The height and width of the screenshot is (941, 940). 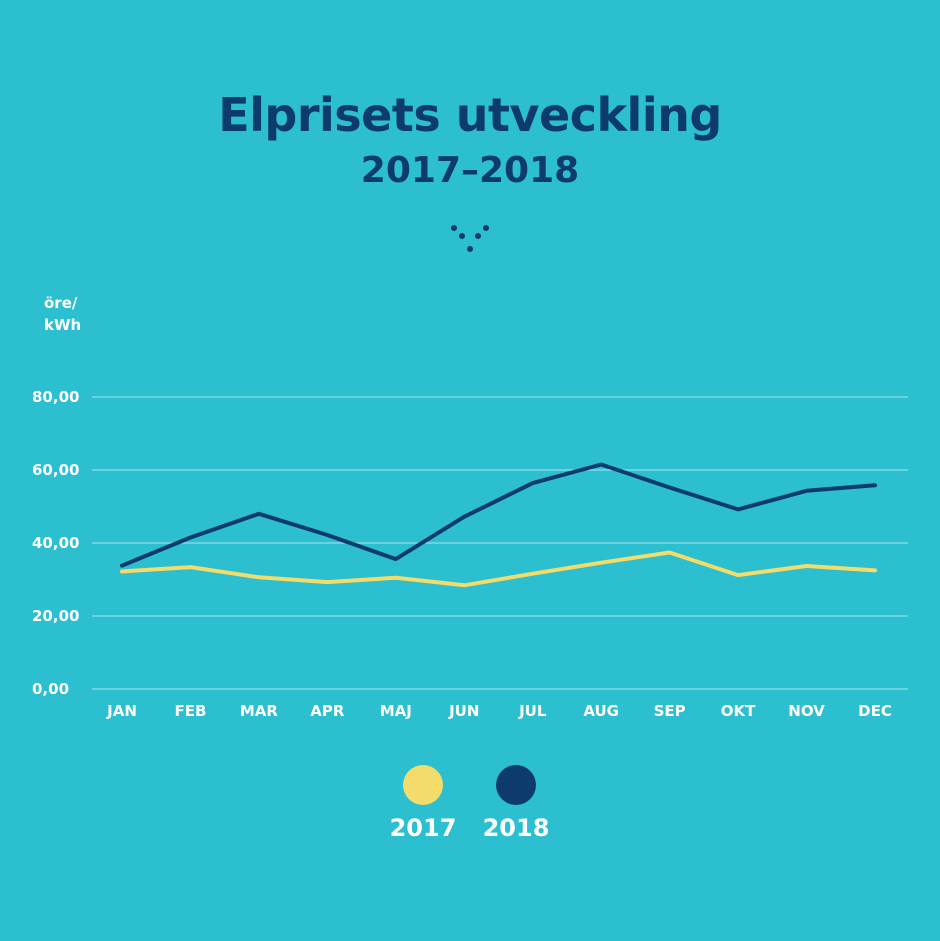 What do you see at coordinates (806, 711) in the screenshot?
I see `x-tick-label: NOV` at bounding box center [806, 711].